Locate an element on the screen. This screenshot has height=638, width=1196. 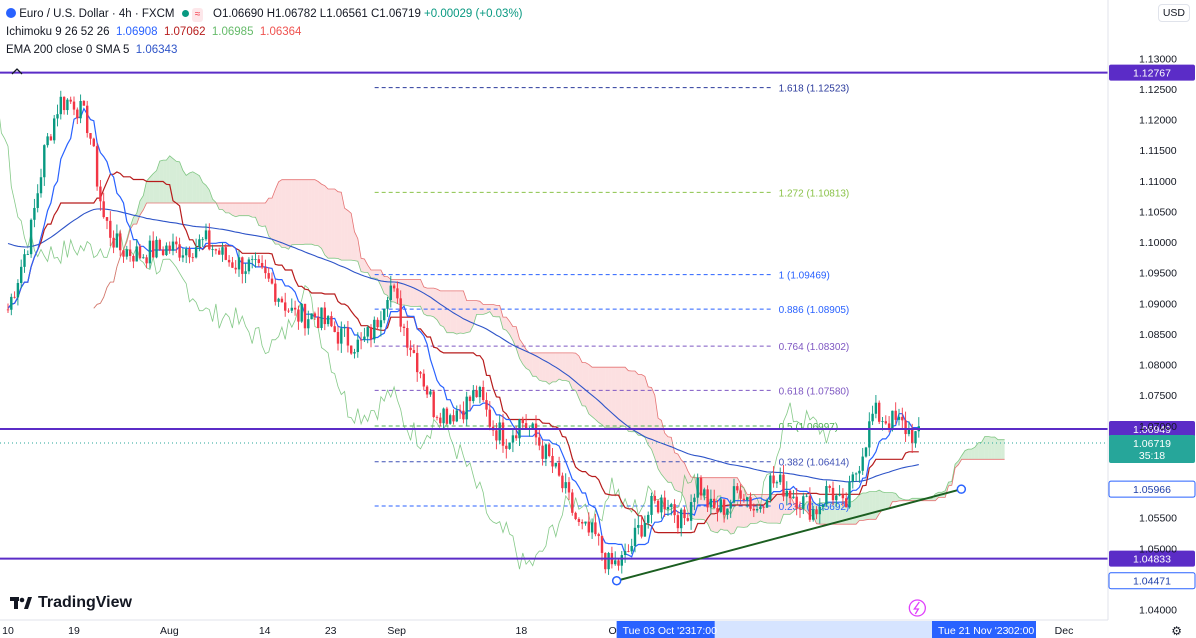
support-trend-line is located at coordinates (789, 535).